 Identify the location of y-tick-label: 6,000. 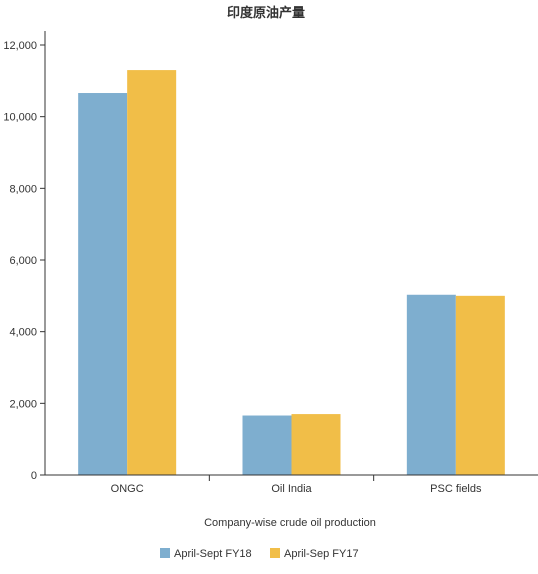
(23, 261).